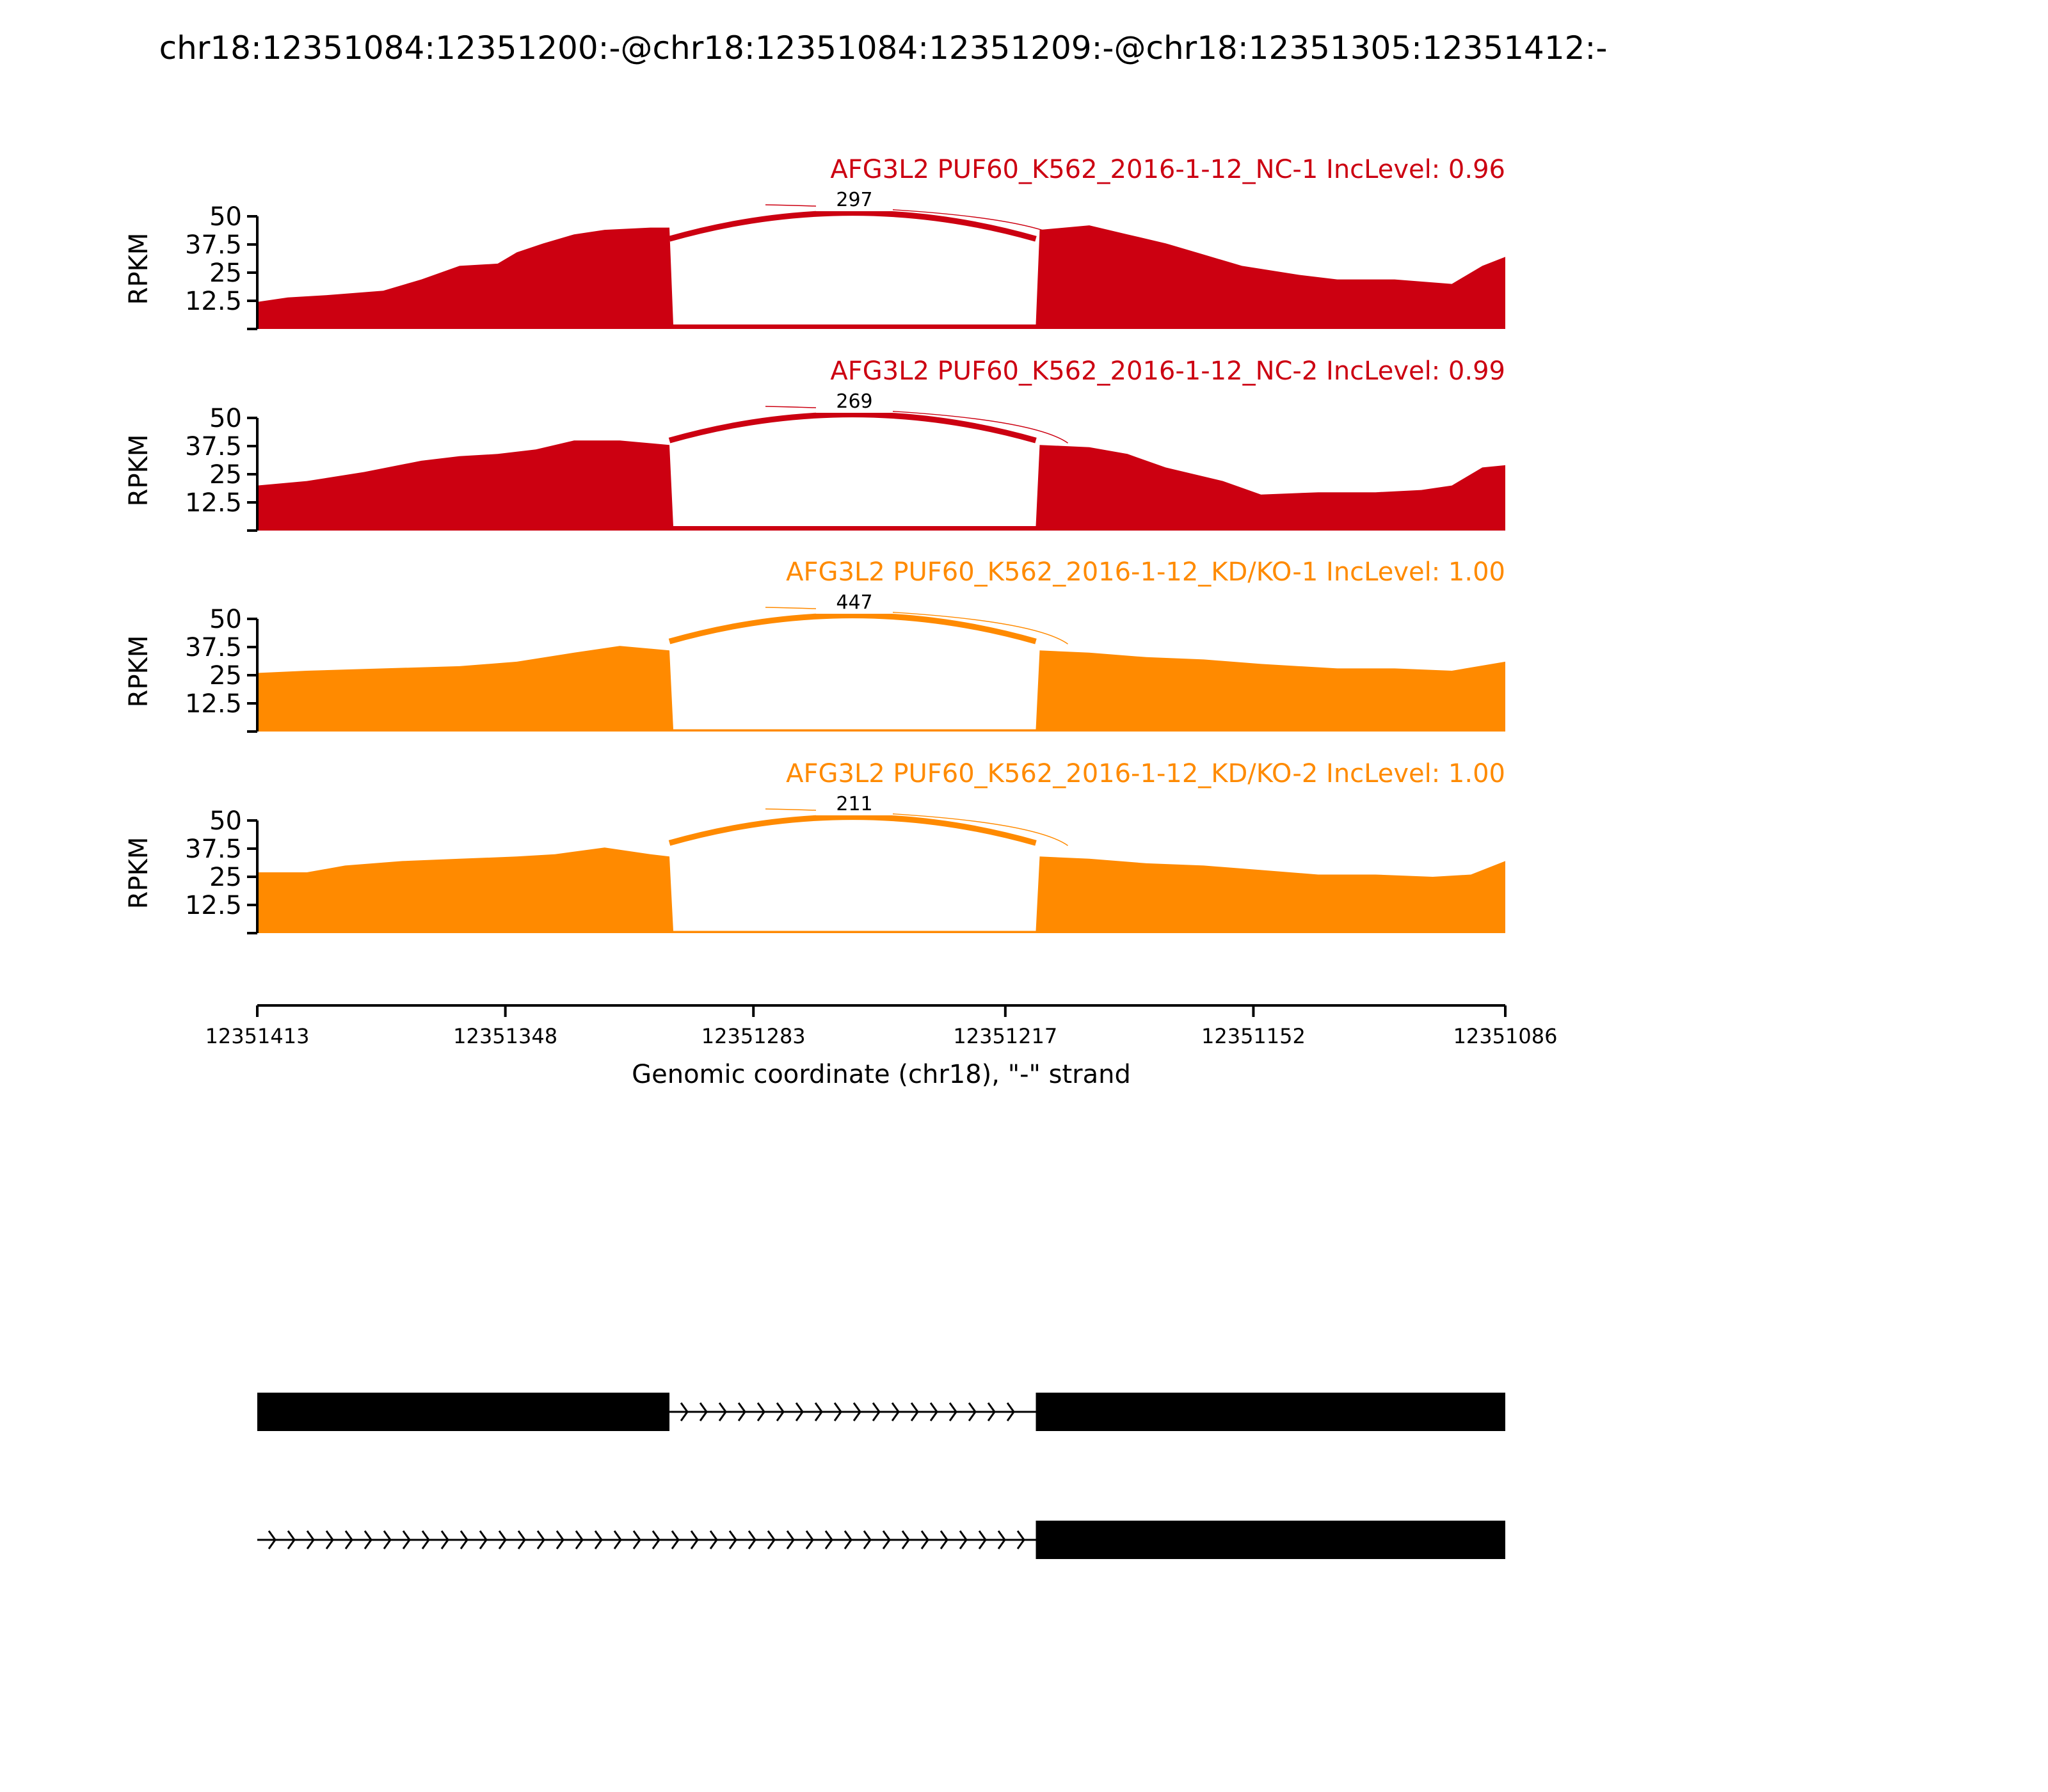  I want to click on x-axis-label: Genomic coordinate (chr18), "-" strand, so click(881, 1074).